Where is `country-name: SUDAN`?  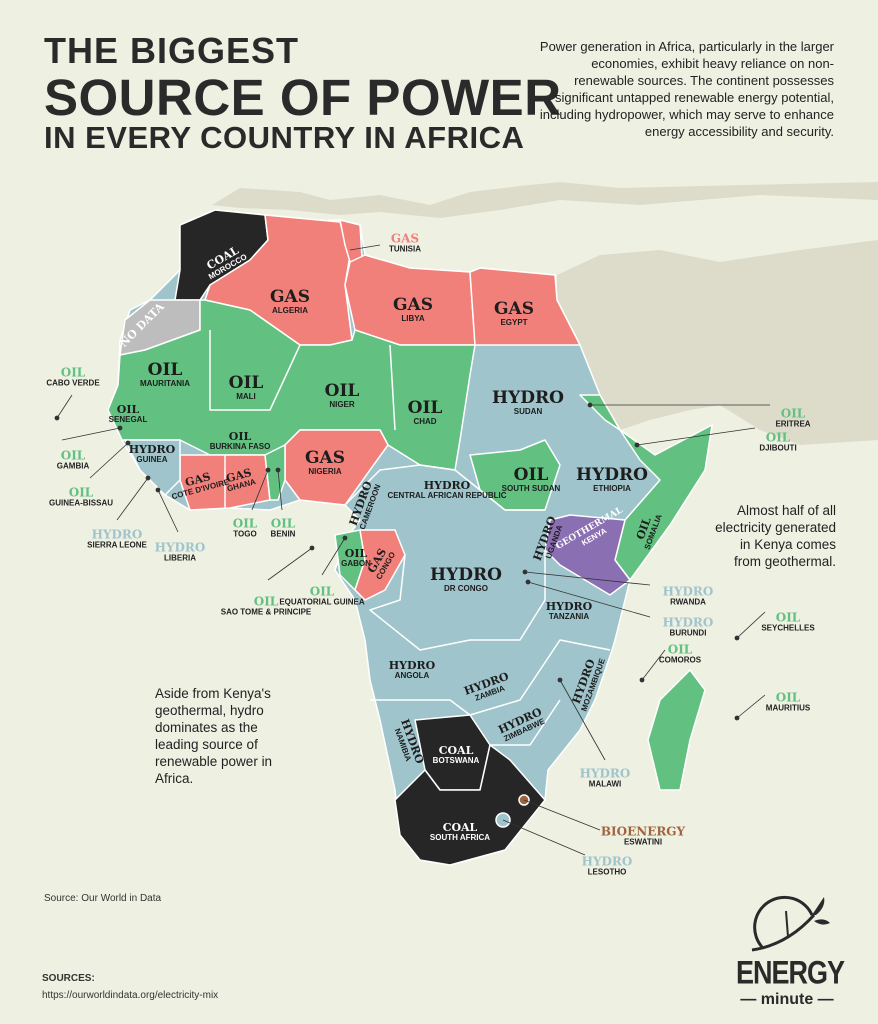
country-name: SUDAN is located at coordinates (528, 411).